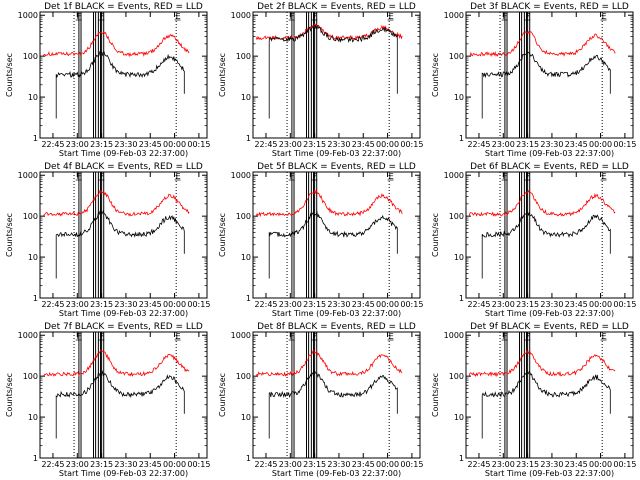  I want to click on panel-title: Det 2f BLACK = Events, RED = LLD, so click(336, 7).